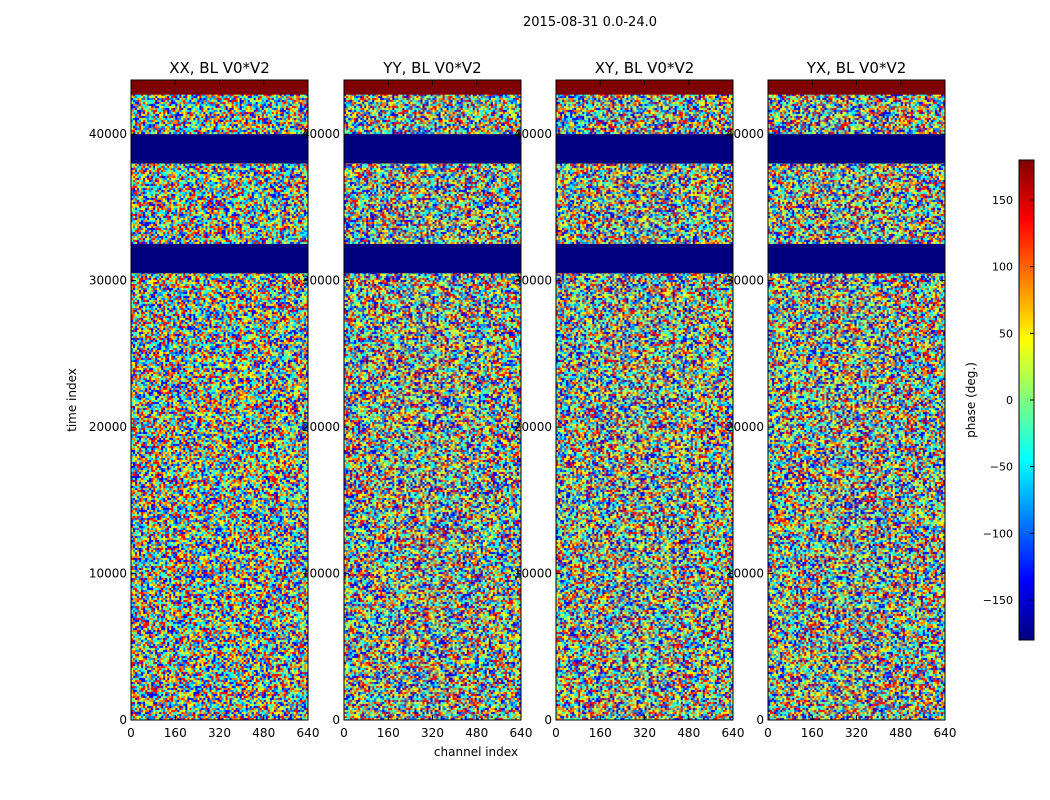 The width and height of the screenshot is (1050, 800). Describe the element at coordinates (1009, 400) in the screenshot. I see `colorbar-tick-label: 0` at that location.